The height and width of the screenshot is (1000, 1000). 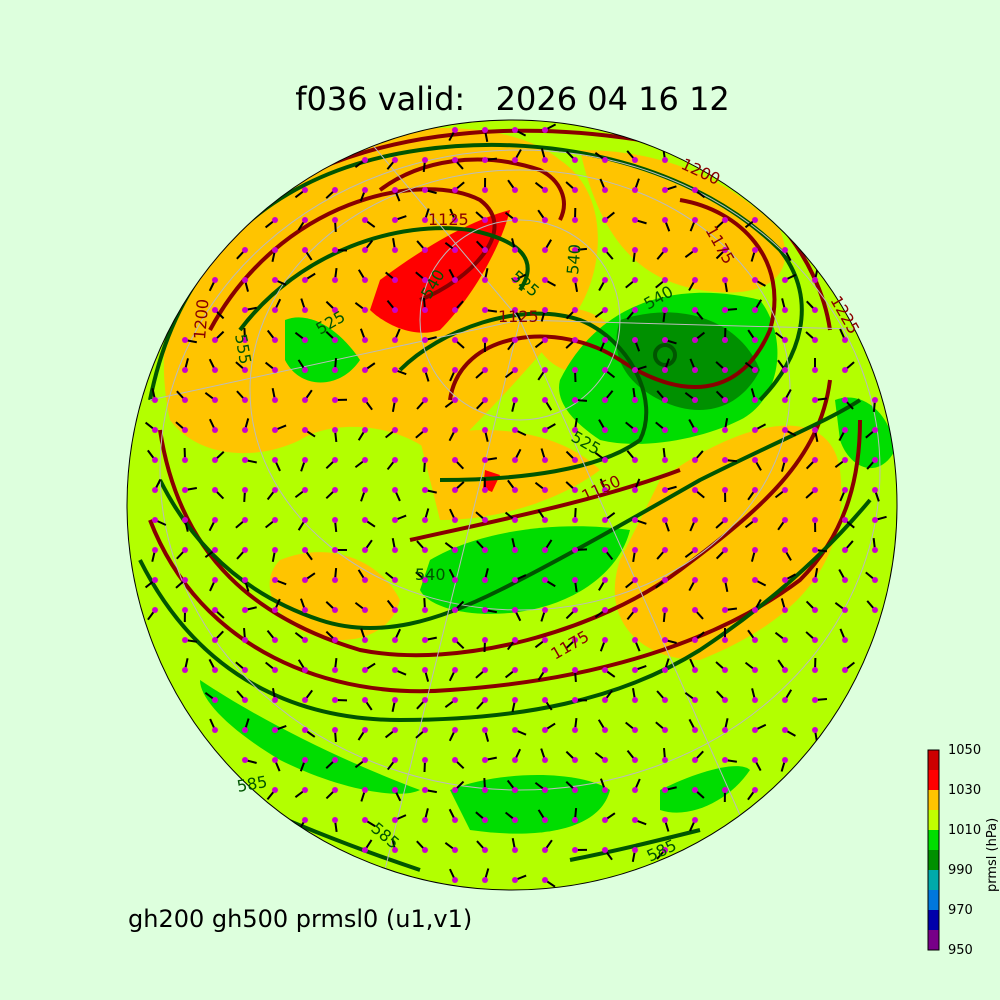 I want to click on colorbar-frame, so click(x=933, y=850).